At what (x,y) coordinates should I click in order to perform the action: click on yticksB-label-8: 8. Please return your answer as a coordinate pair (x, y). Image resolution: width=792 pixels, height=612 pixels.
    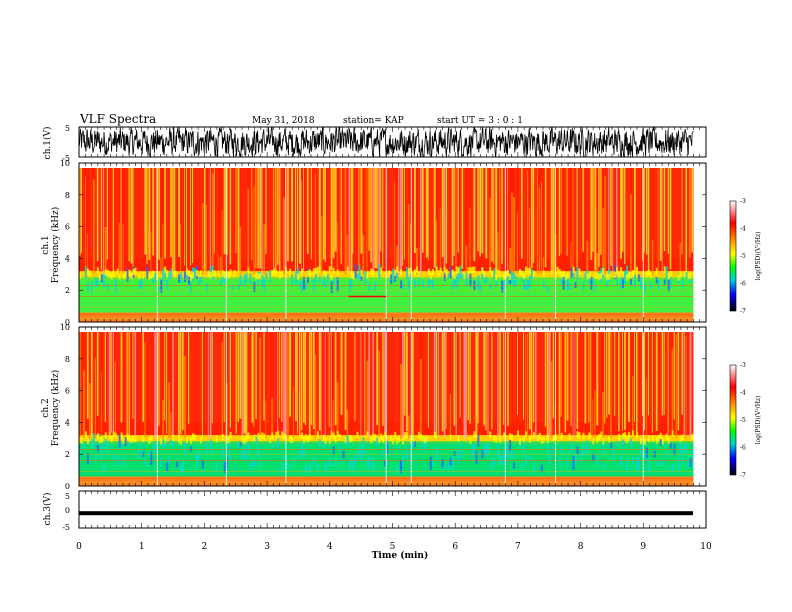
    Looking at the image, I should click on (67, 359).